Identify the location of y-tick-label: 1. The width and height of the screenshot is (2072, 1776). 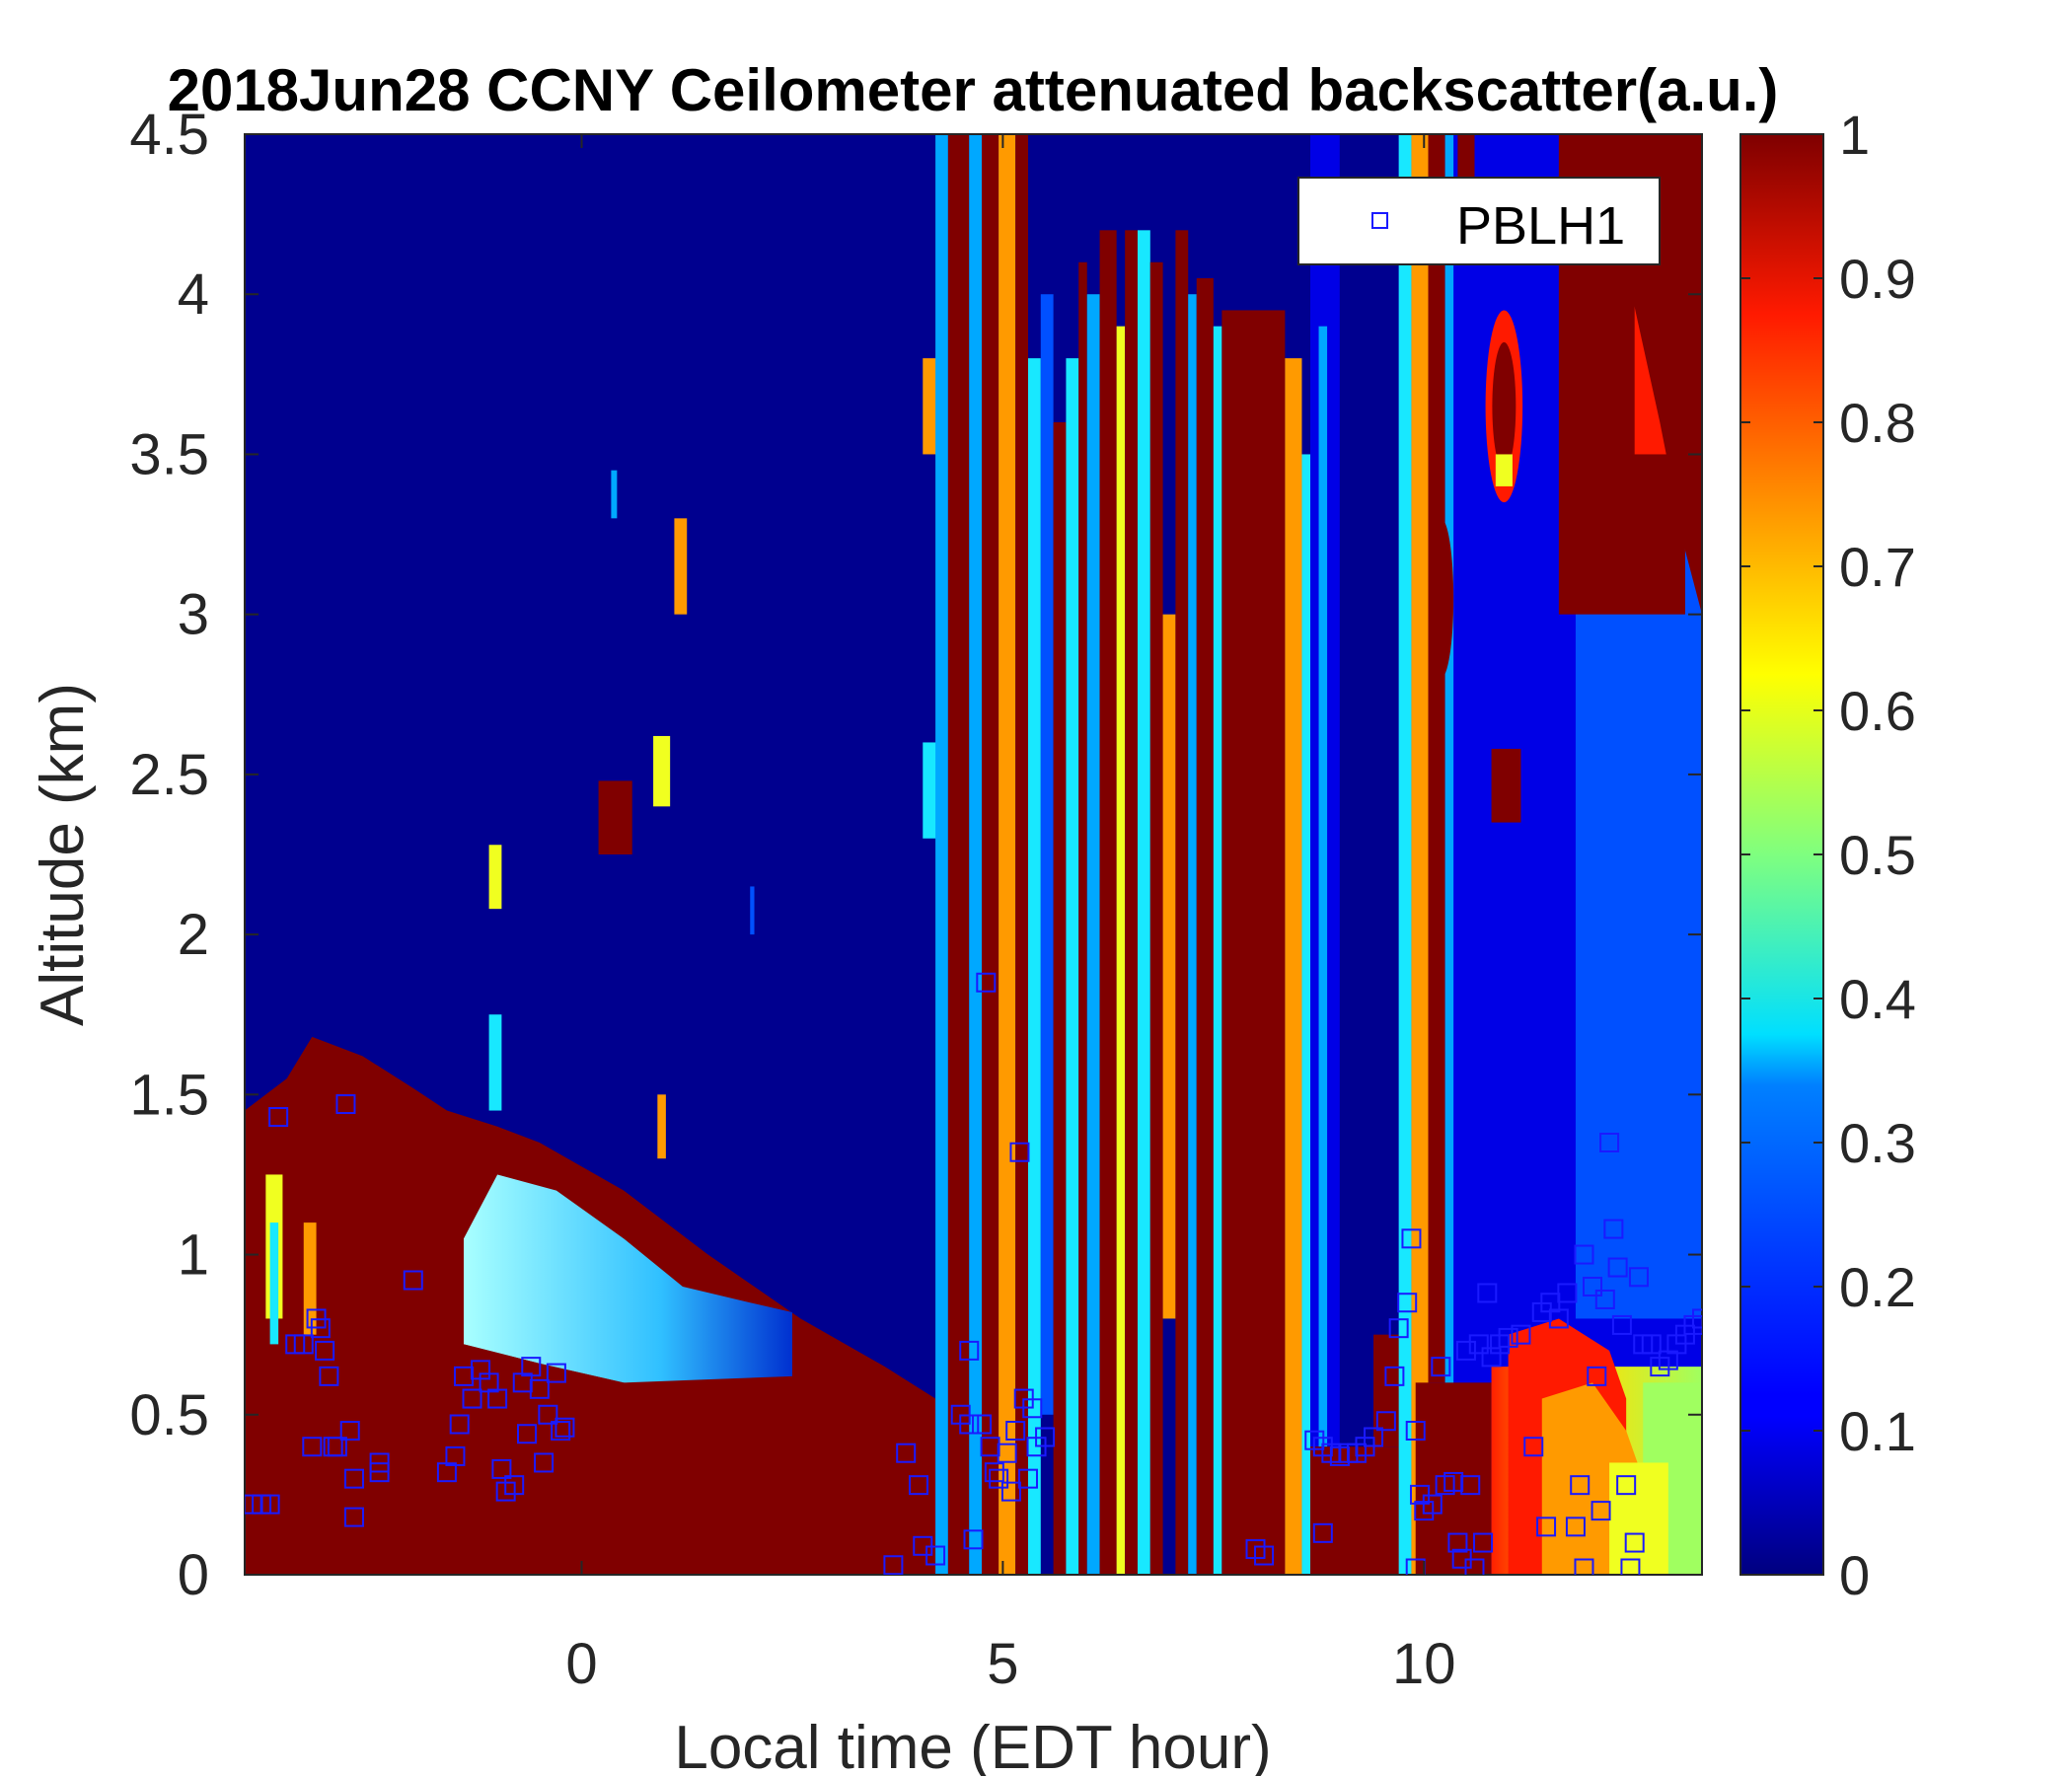
(193, 1255).